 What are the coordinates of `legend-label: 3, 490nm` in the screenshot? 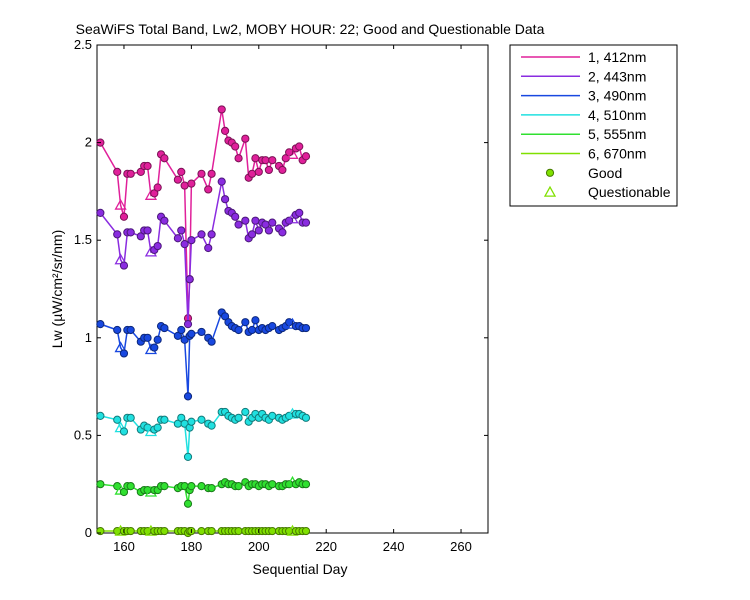 It's located at (617, 96).